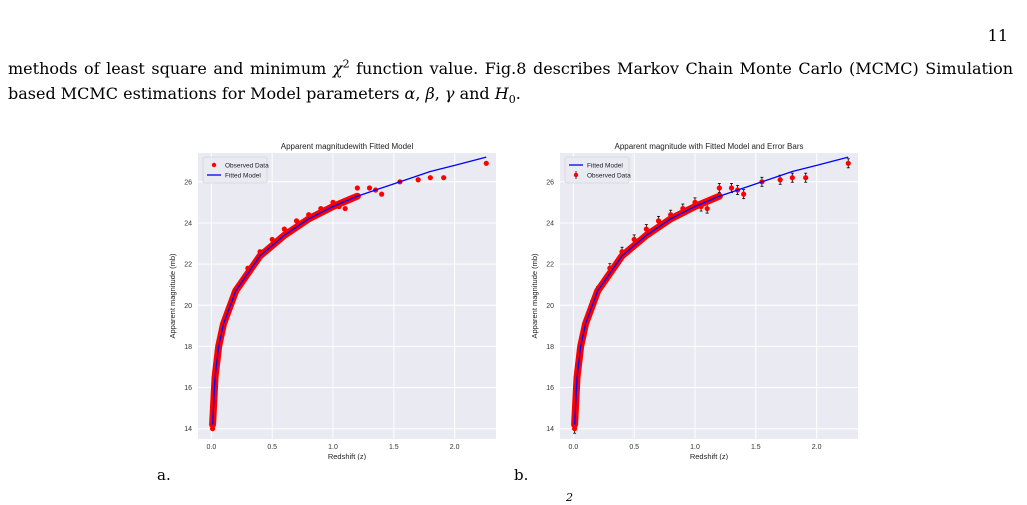 The width and height of the screenshot is (1027, 505). What do you see at coordinates (521, 475) in the screenshot?
I see `panel-label-b: b.` at bounding box center [521, 475].